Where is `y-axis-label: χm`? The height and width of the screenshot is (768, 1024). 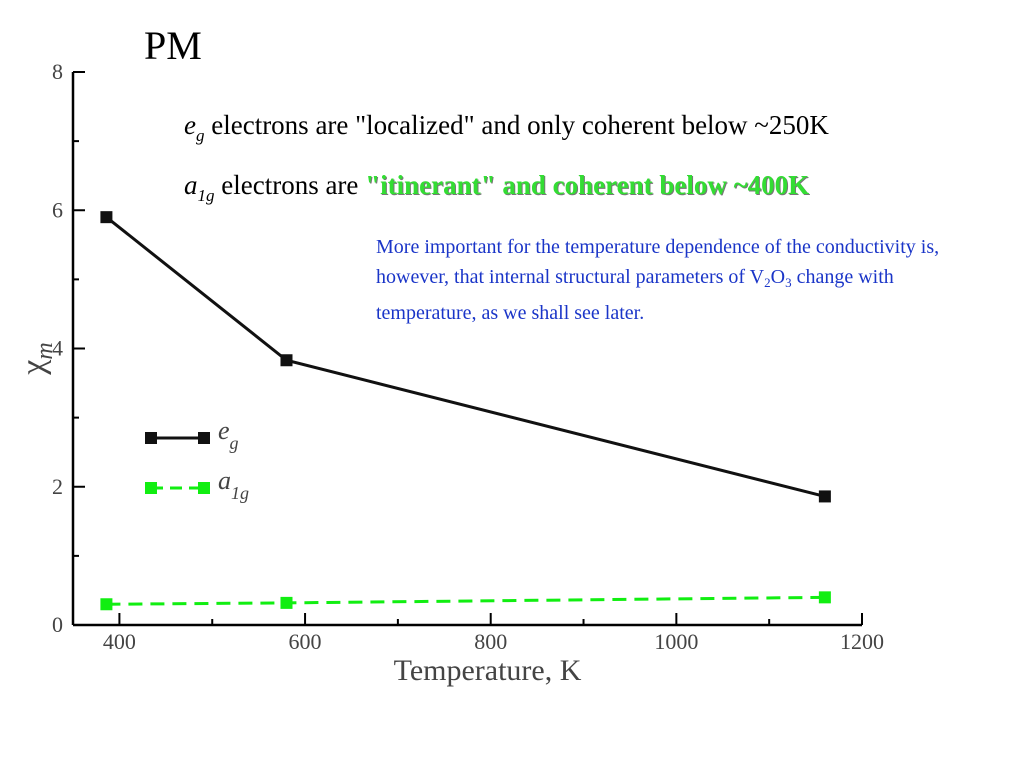
y-axis-label: χm is located at coordinates (36, 358).